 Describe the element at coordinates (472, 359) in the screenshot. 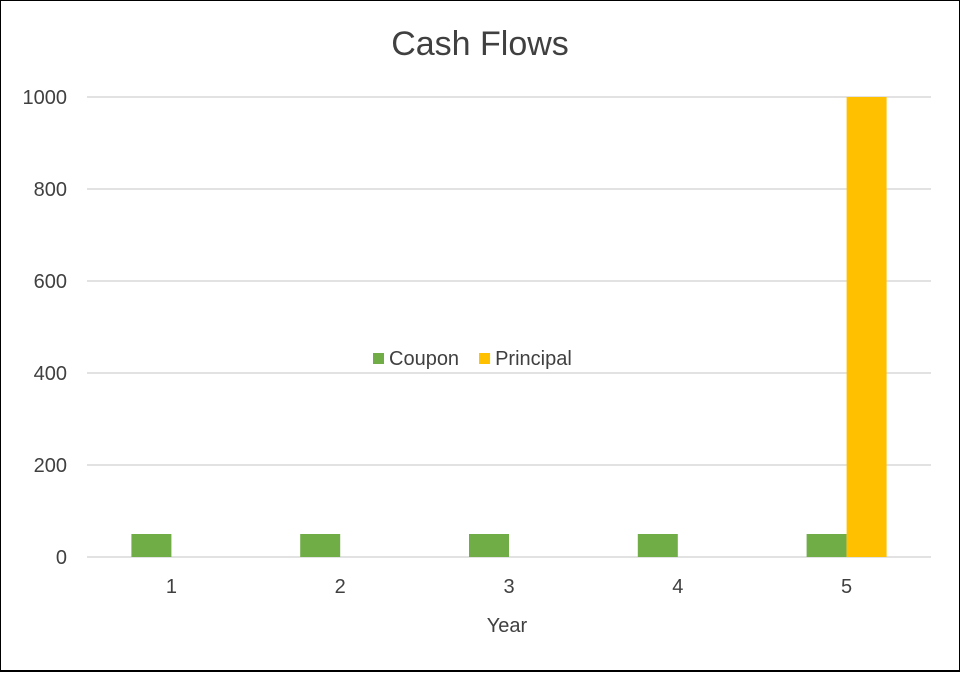

I see `legend: Coupon Principal` at that location.